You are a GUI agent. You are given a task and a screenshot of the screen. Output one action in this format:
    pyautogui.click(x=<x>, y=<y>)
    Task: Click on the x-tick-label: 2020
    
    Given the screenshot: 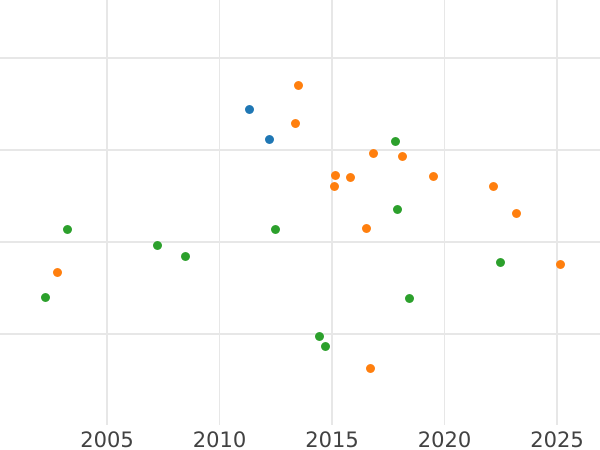 What is the action you would take?
    pyautogui.click(x=444, y=439)
    